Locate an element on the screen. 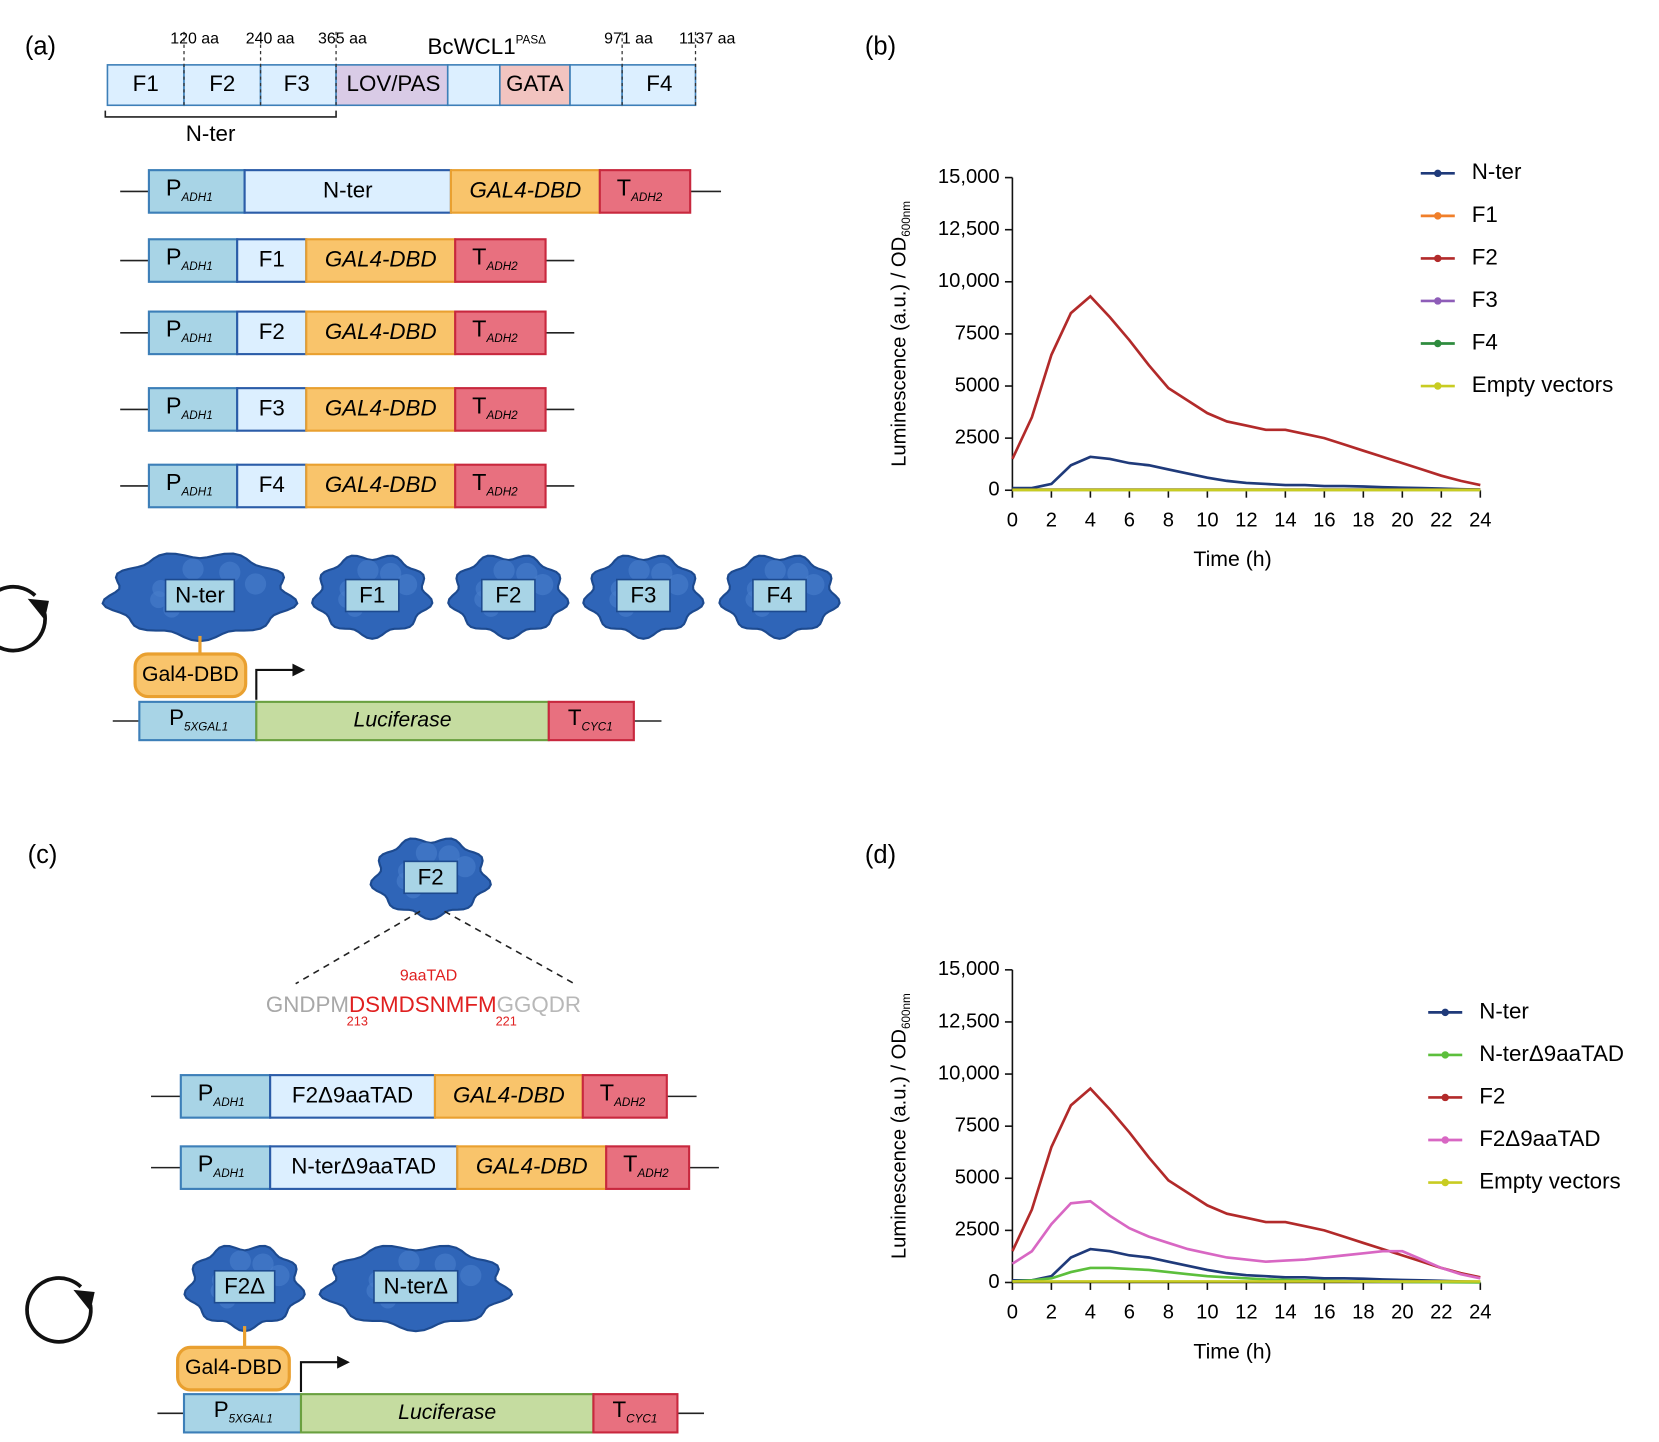 Image resolution: width=1659 pixels, height=1442 pixels. panel-label: (c) is located at coordinates (43, 855).